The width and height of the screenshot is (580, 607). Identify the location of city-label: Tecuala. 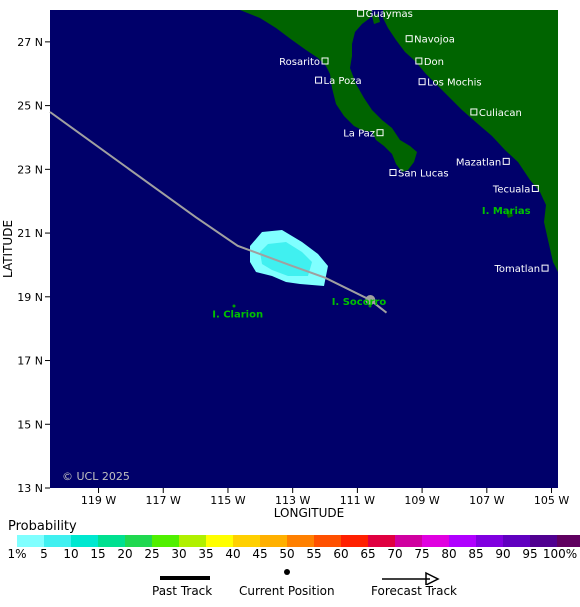
(511, 189).